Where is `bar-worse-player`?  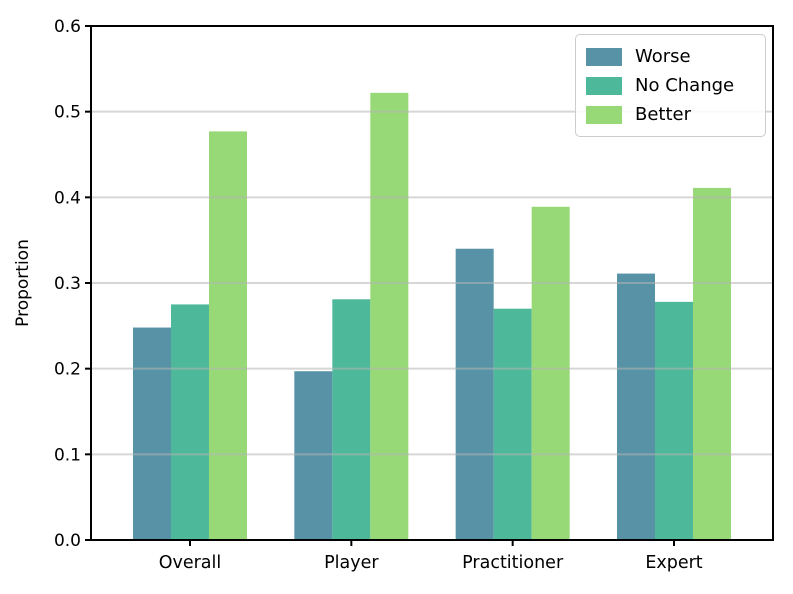 bar-worse-player is located at coordinates (313, 455).